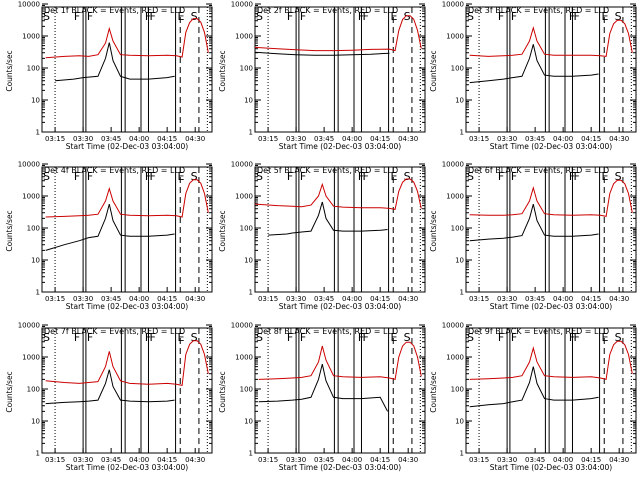 The image size is (640, 480). I want to click on panel-title: Det 1f BLACK = Events, RED = LLD, so click(114, 10).